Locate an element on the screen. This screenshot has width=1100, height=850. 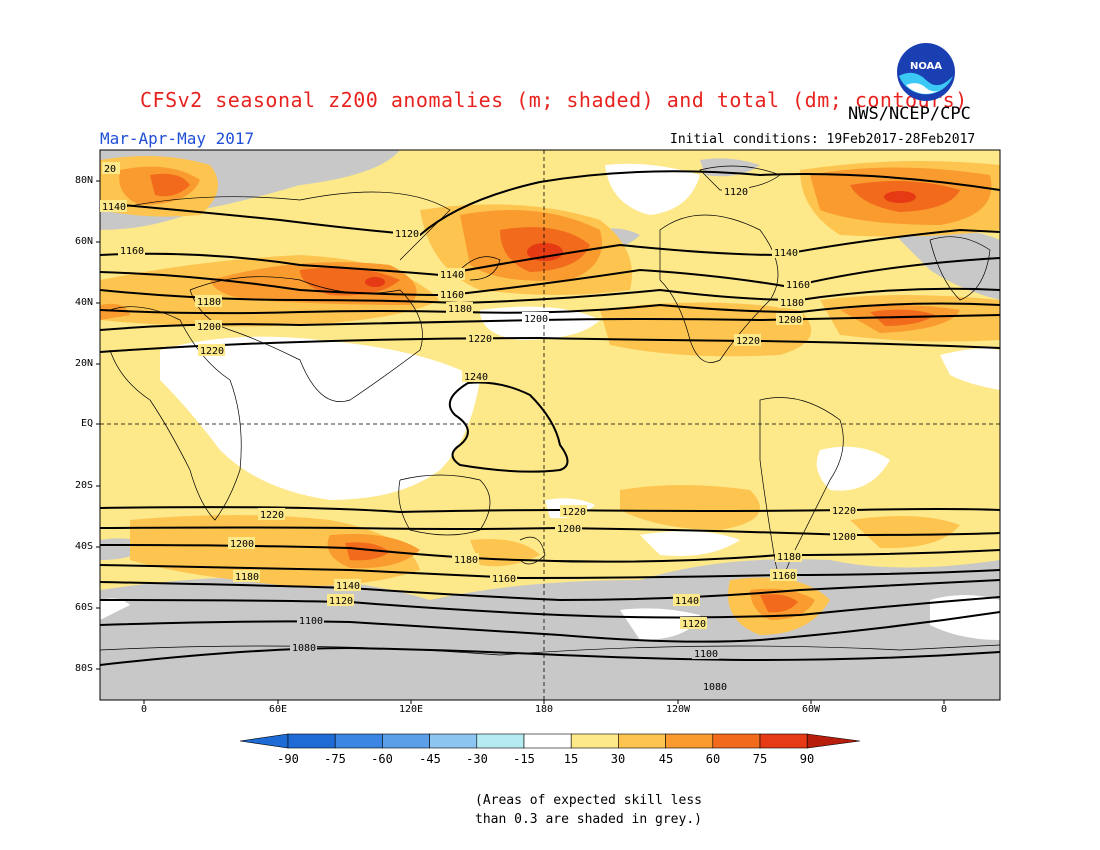
noaa-logo: NOAA is located at coordinates (926, 72).